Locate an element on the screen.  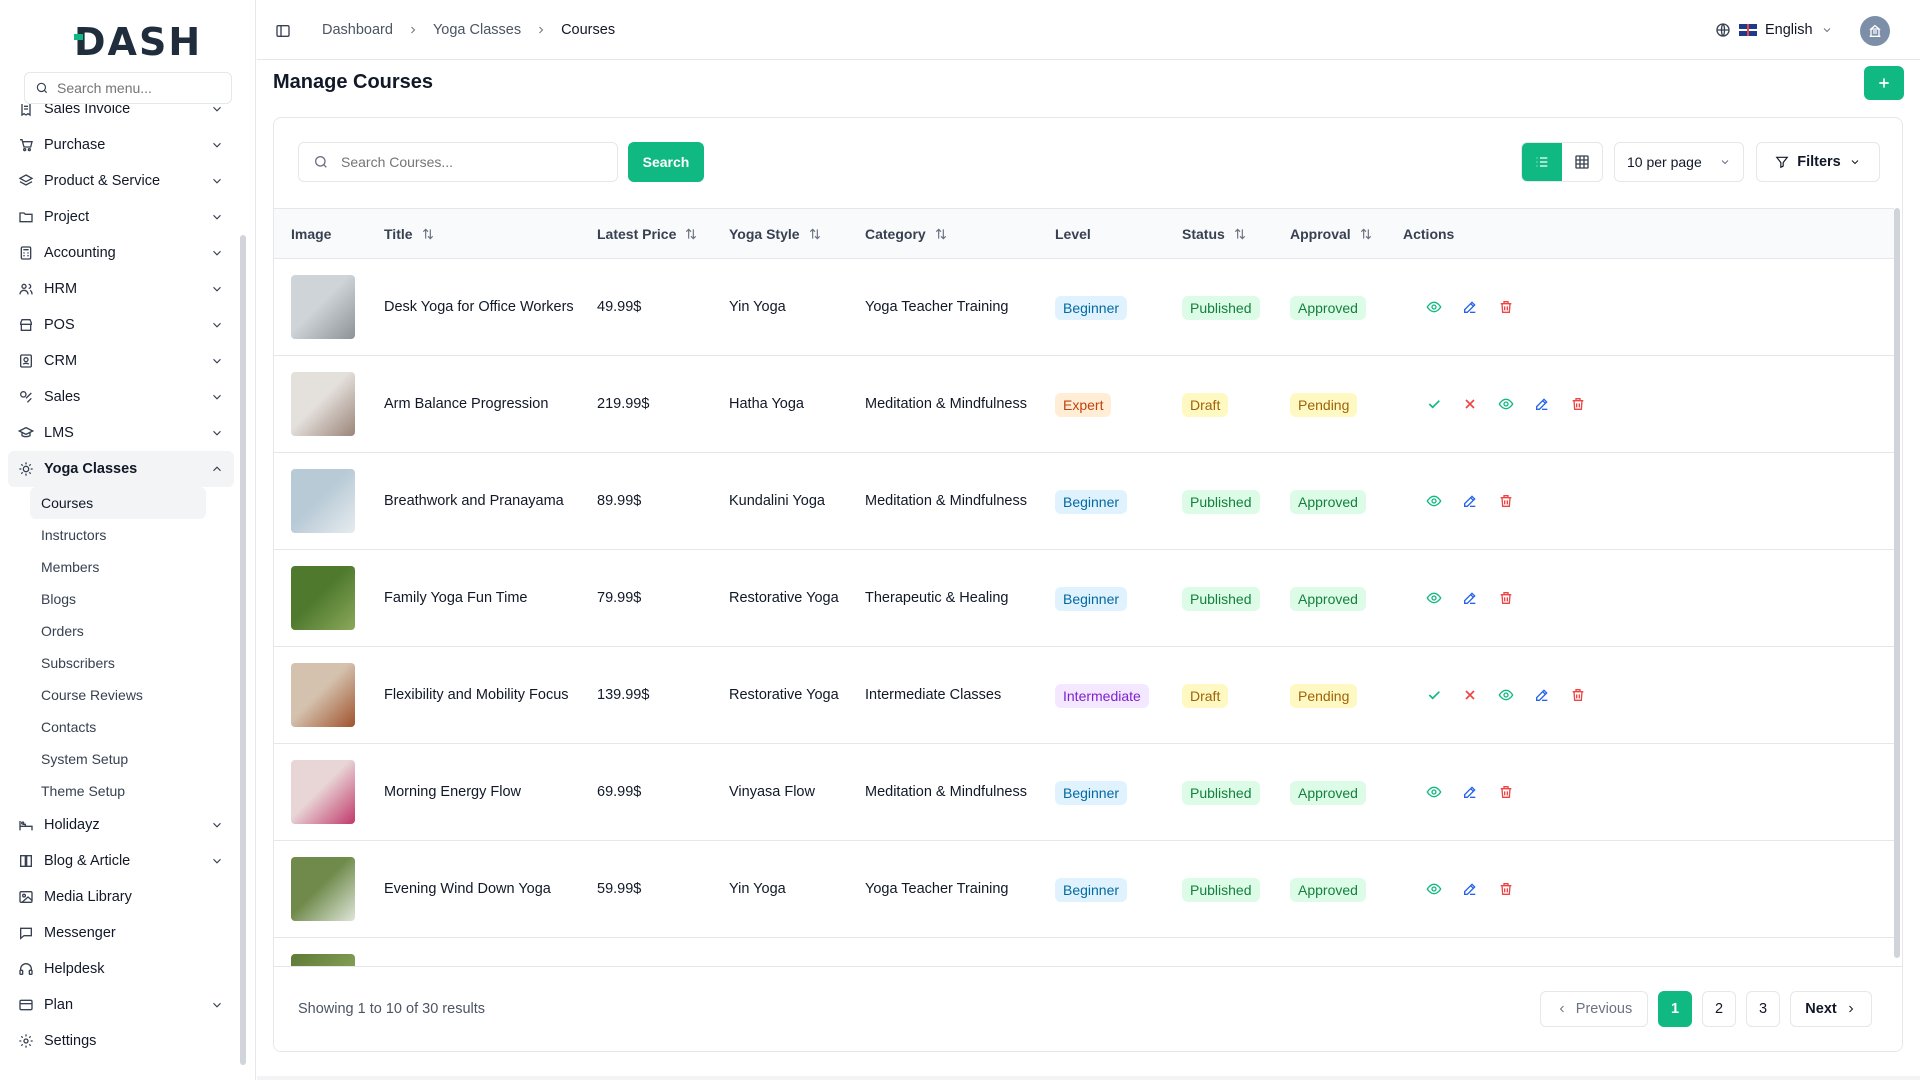
submenu-item-blogs: Blogs is located at coordinates (59, 599).